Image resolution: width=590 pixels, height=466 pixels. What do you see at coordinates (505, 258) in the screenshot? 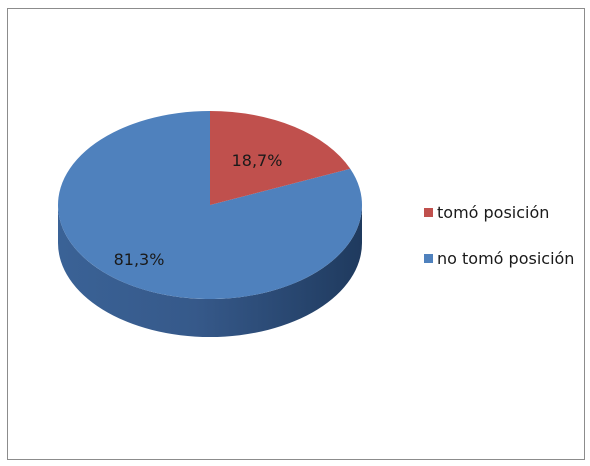
I see `legend-label-no-tomo-posicion: no tomó posición` at bounding box center [505, 258].